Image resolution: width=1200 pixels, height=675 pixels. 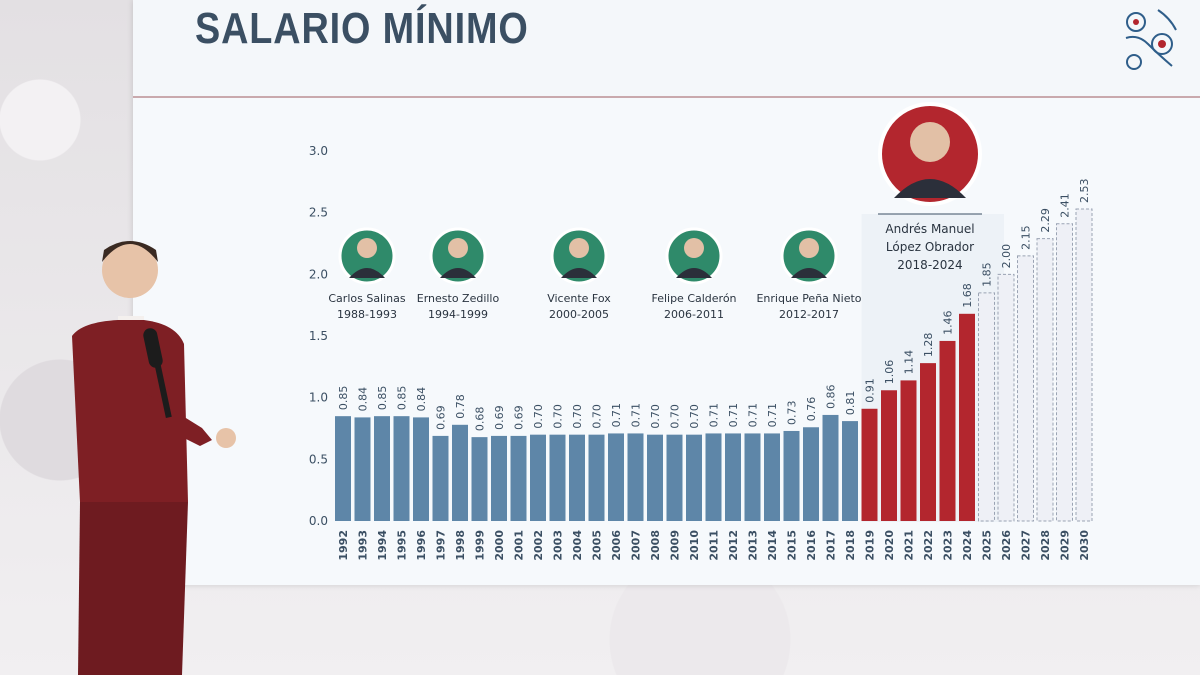 What do you see at coordinates (480, 419) in the screenshot?
I see `data-label-1999: 0.68` at bounding box center [480, 419].